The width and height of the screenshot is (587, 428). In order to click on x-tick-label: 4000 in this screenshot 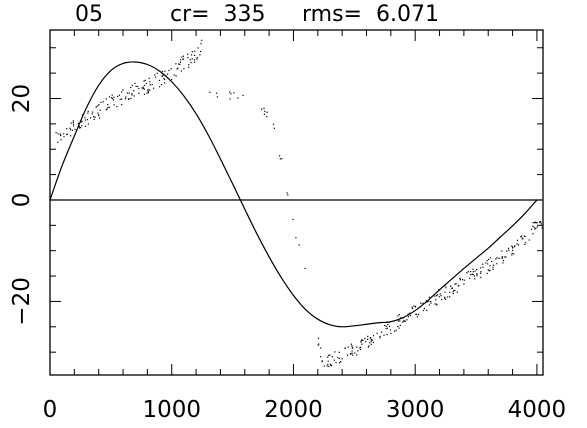, I will do `click(537, 410)`.